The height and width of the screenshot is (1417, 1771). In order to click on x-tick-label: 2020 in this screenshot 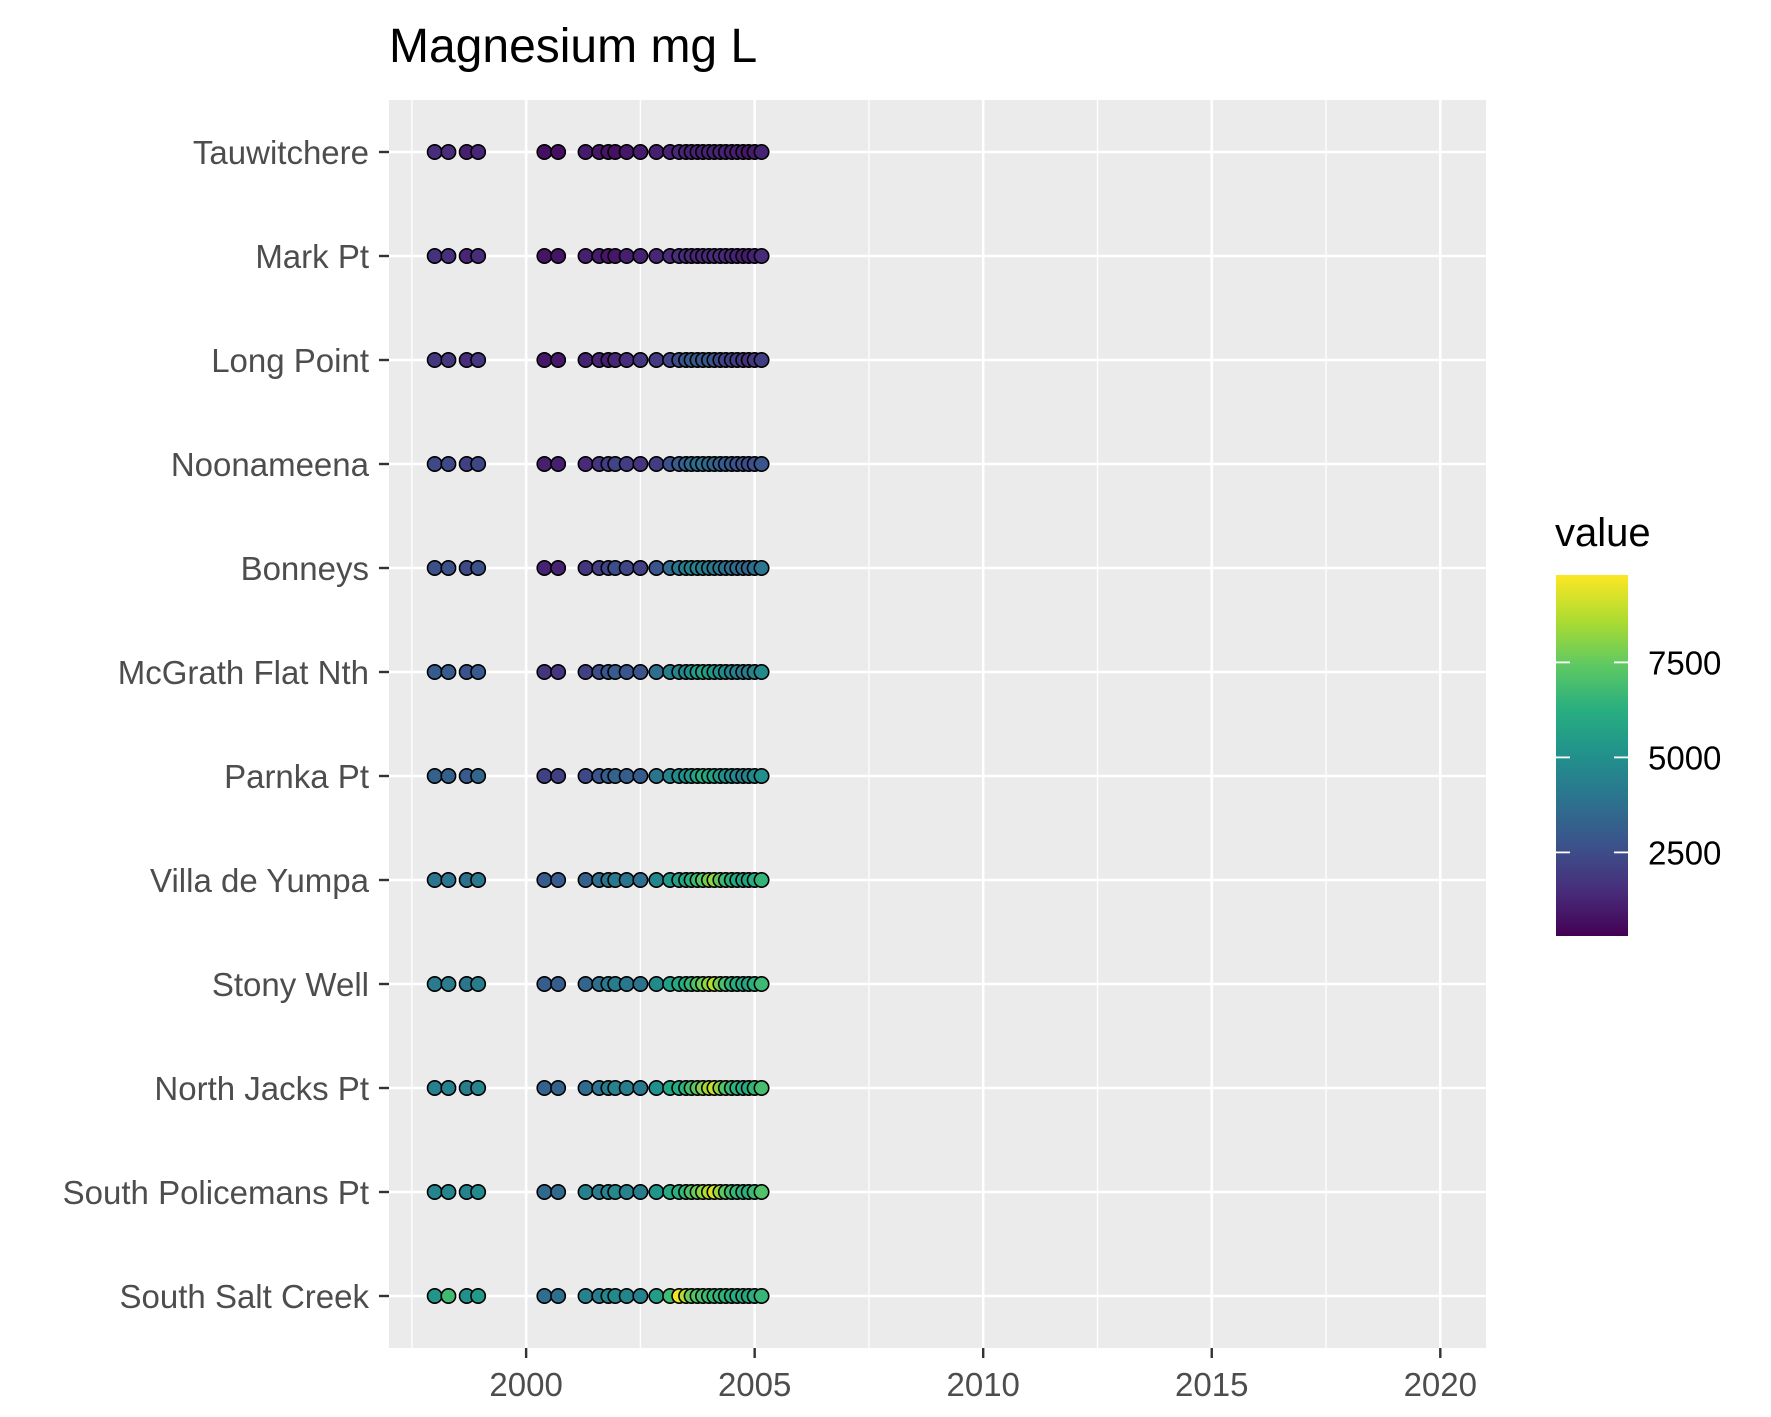, I will do `click(1440, 1384)`.